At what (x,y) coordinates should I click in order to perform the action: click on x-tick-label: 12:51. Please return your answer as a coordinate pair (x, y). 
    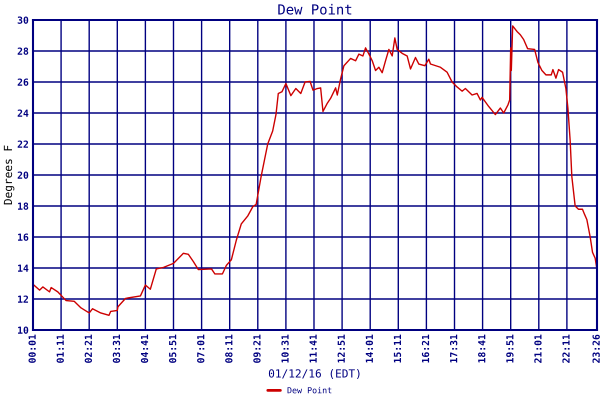
    Looking at the image, I should click on (341, 348).